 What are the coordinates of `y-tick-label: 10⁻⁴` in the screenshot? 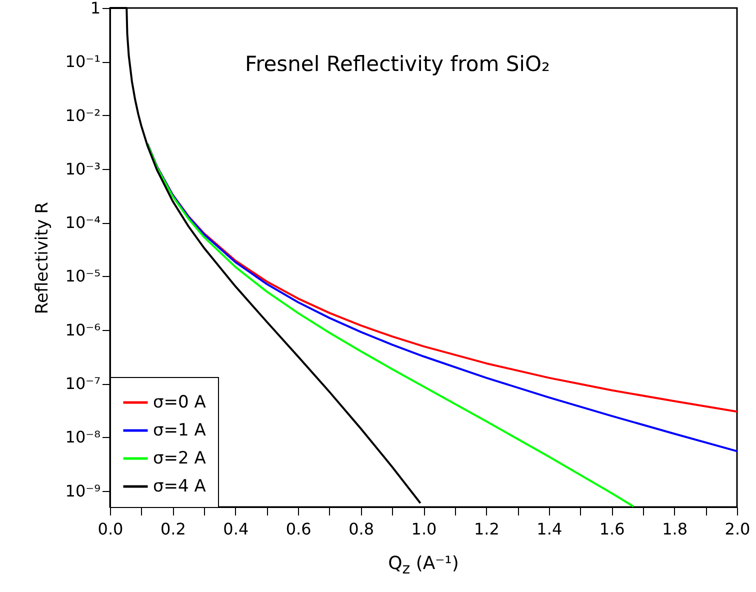 It's located at (82, 222).